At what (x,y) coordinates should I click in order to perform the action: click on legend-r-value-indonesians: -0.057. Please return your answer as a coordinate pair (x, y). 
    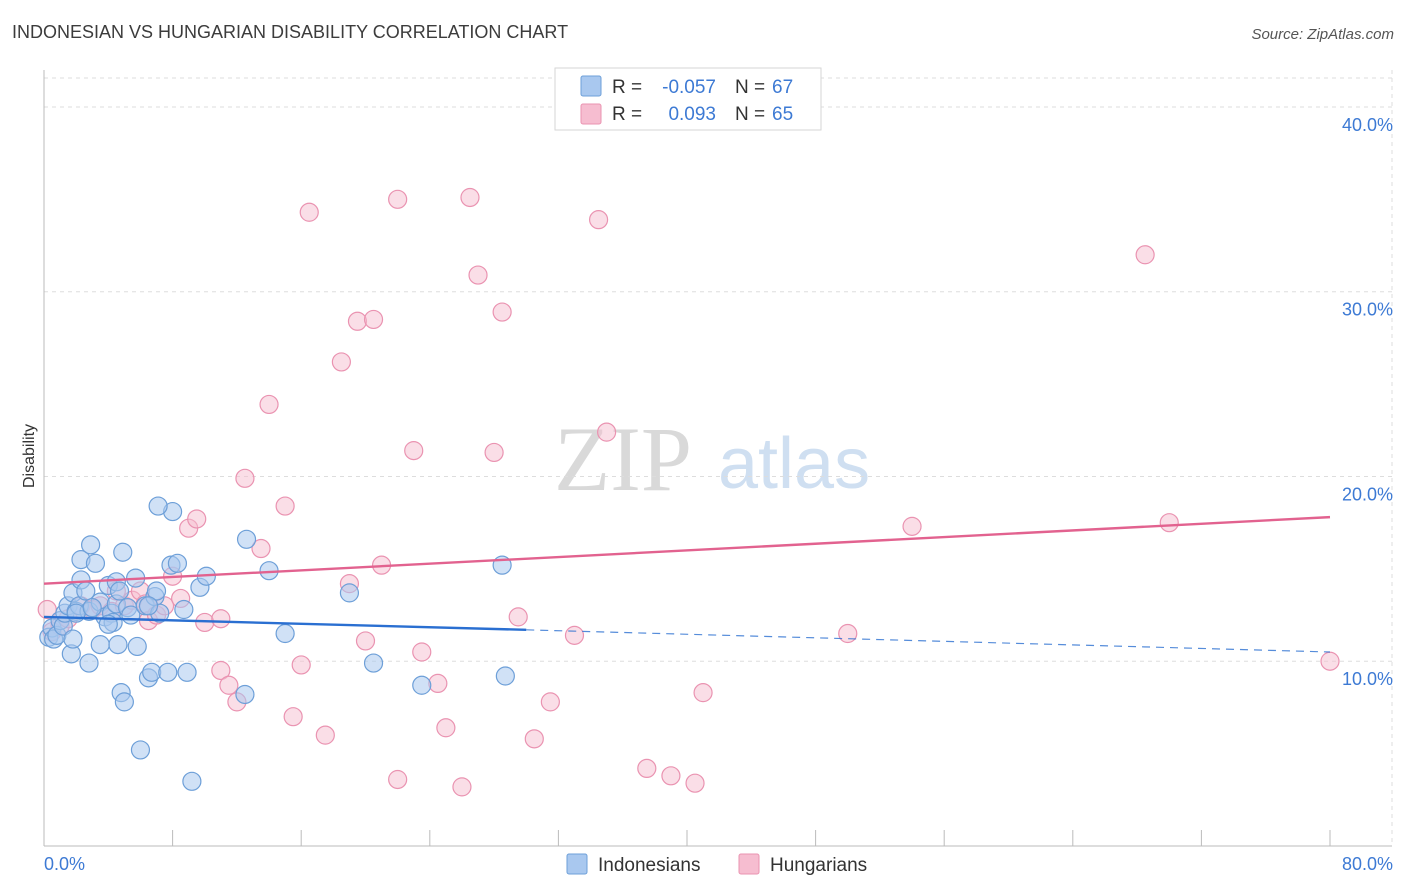
    Looking at the image, I should click on (689, 87).